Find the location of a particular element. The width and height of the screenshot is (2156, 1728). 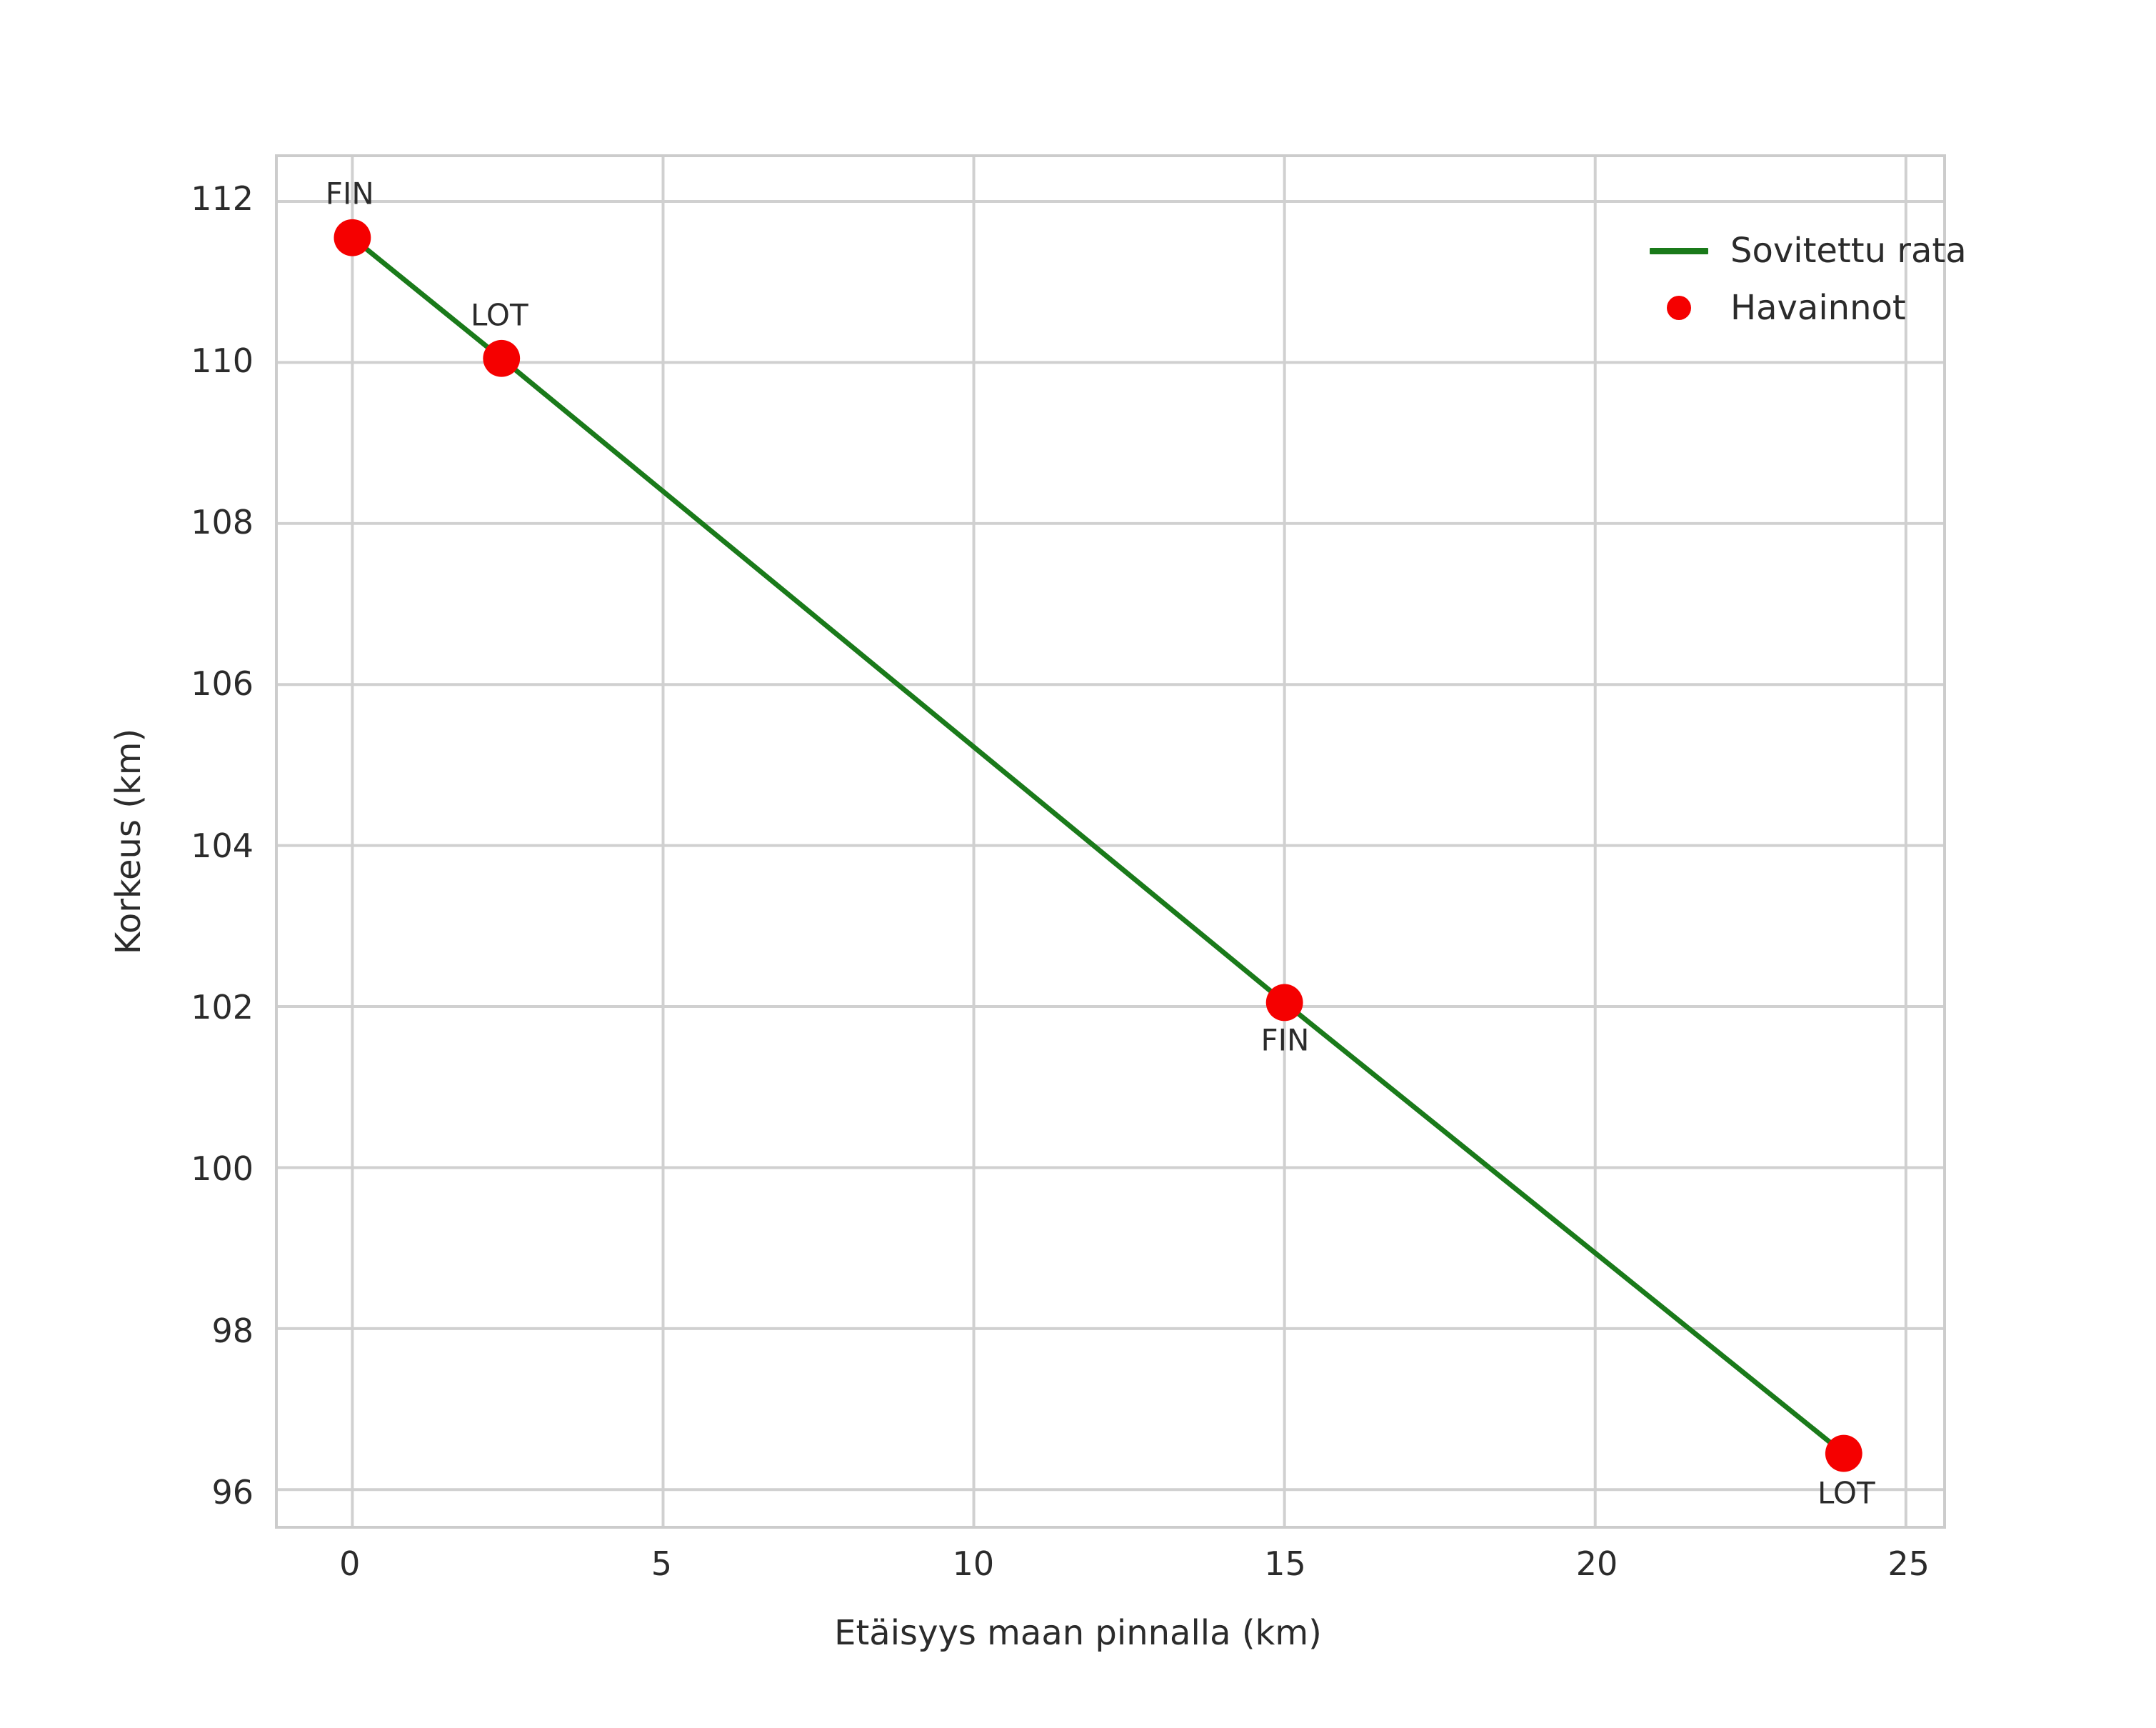

x-tick-label: 20 is located at coordinates (1597, 1563).